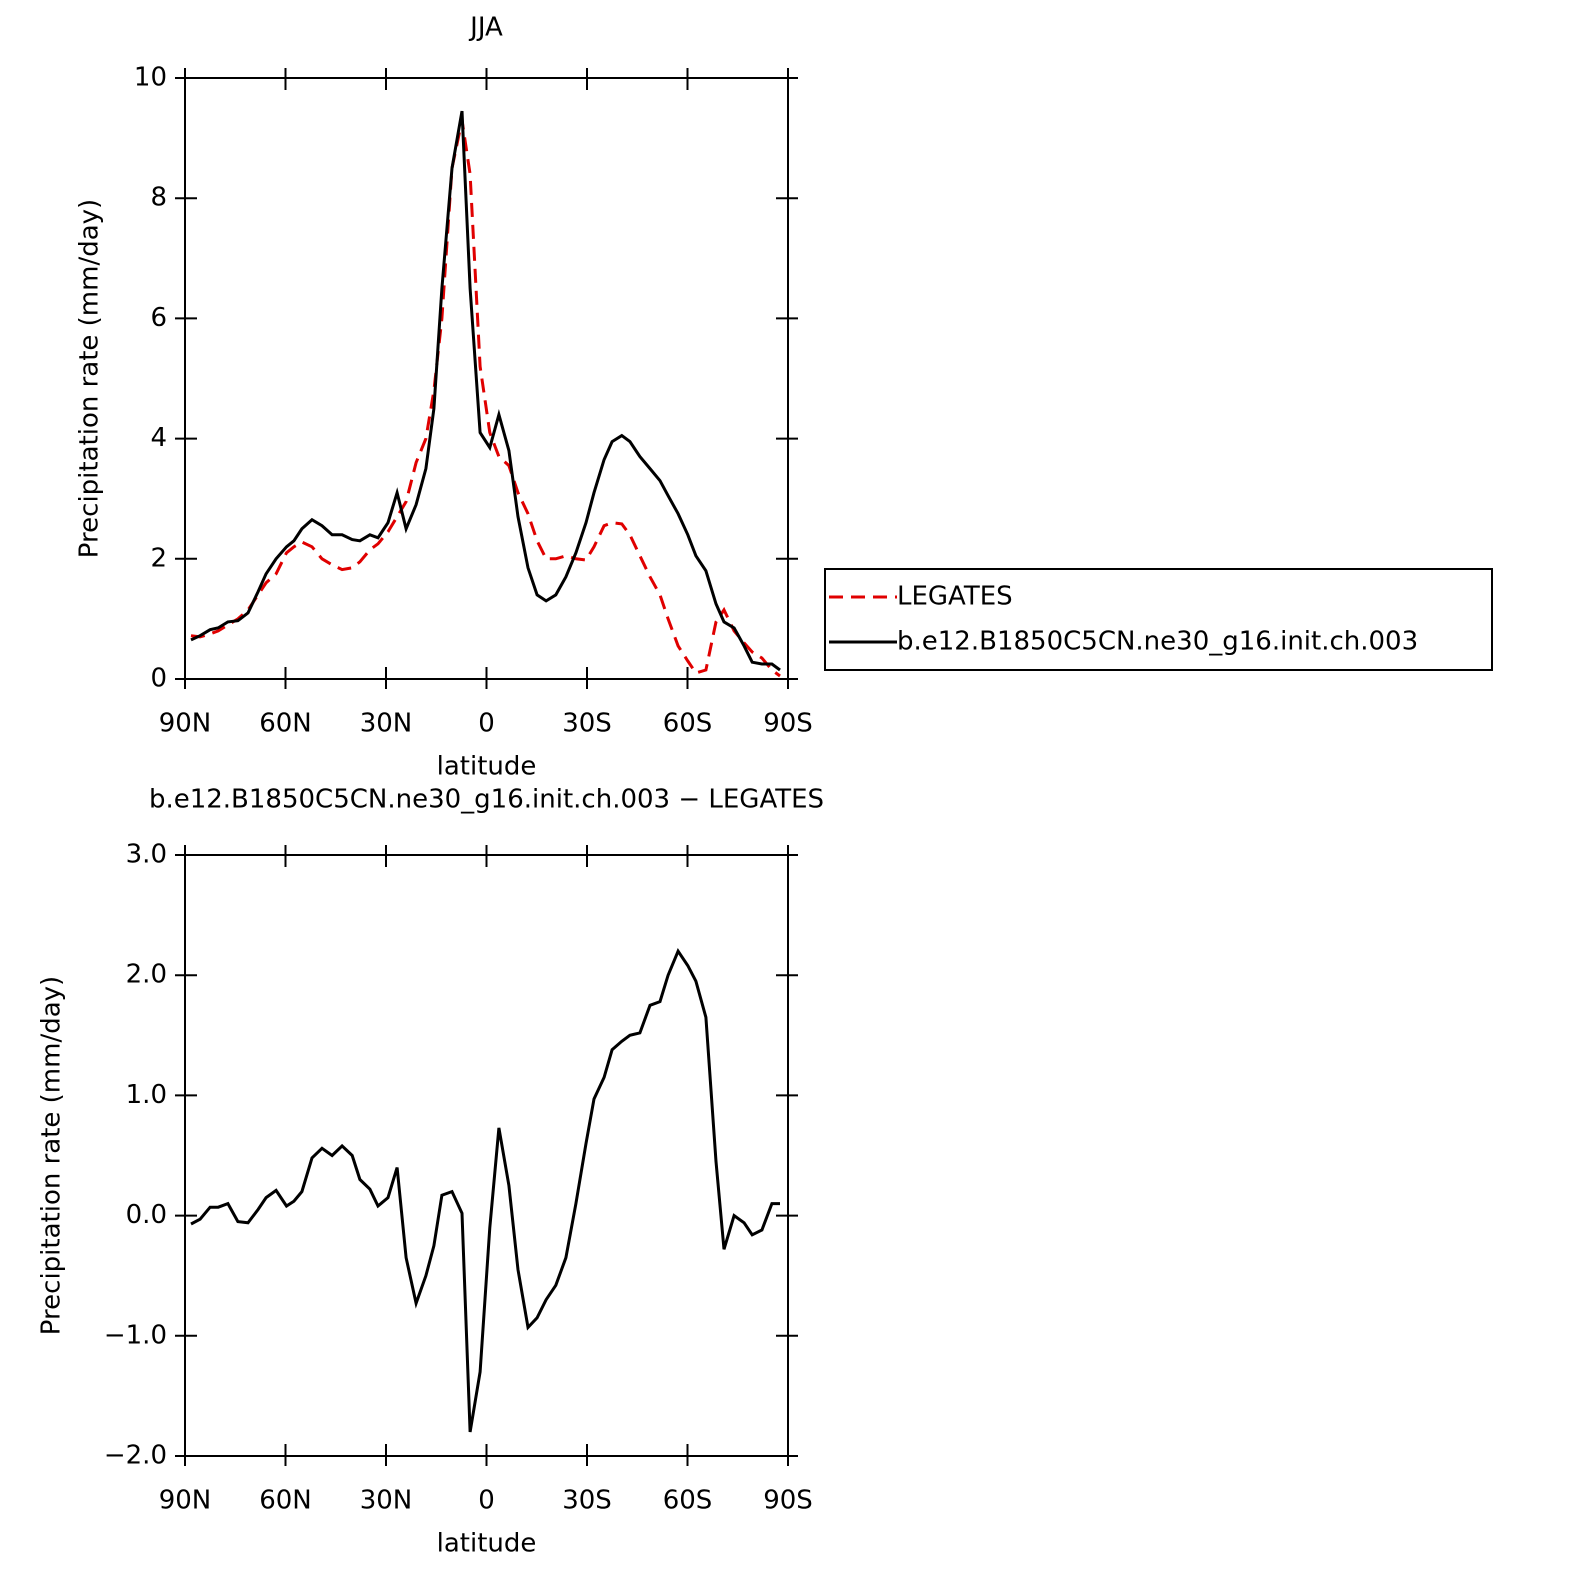 This screenshot has width=1583, height=1580. I want to click on legend-box, so click(1158, 619).